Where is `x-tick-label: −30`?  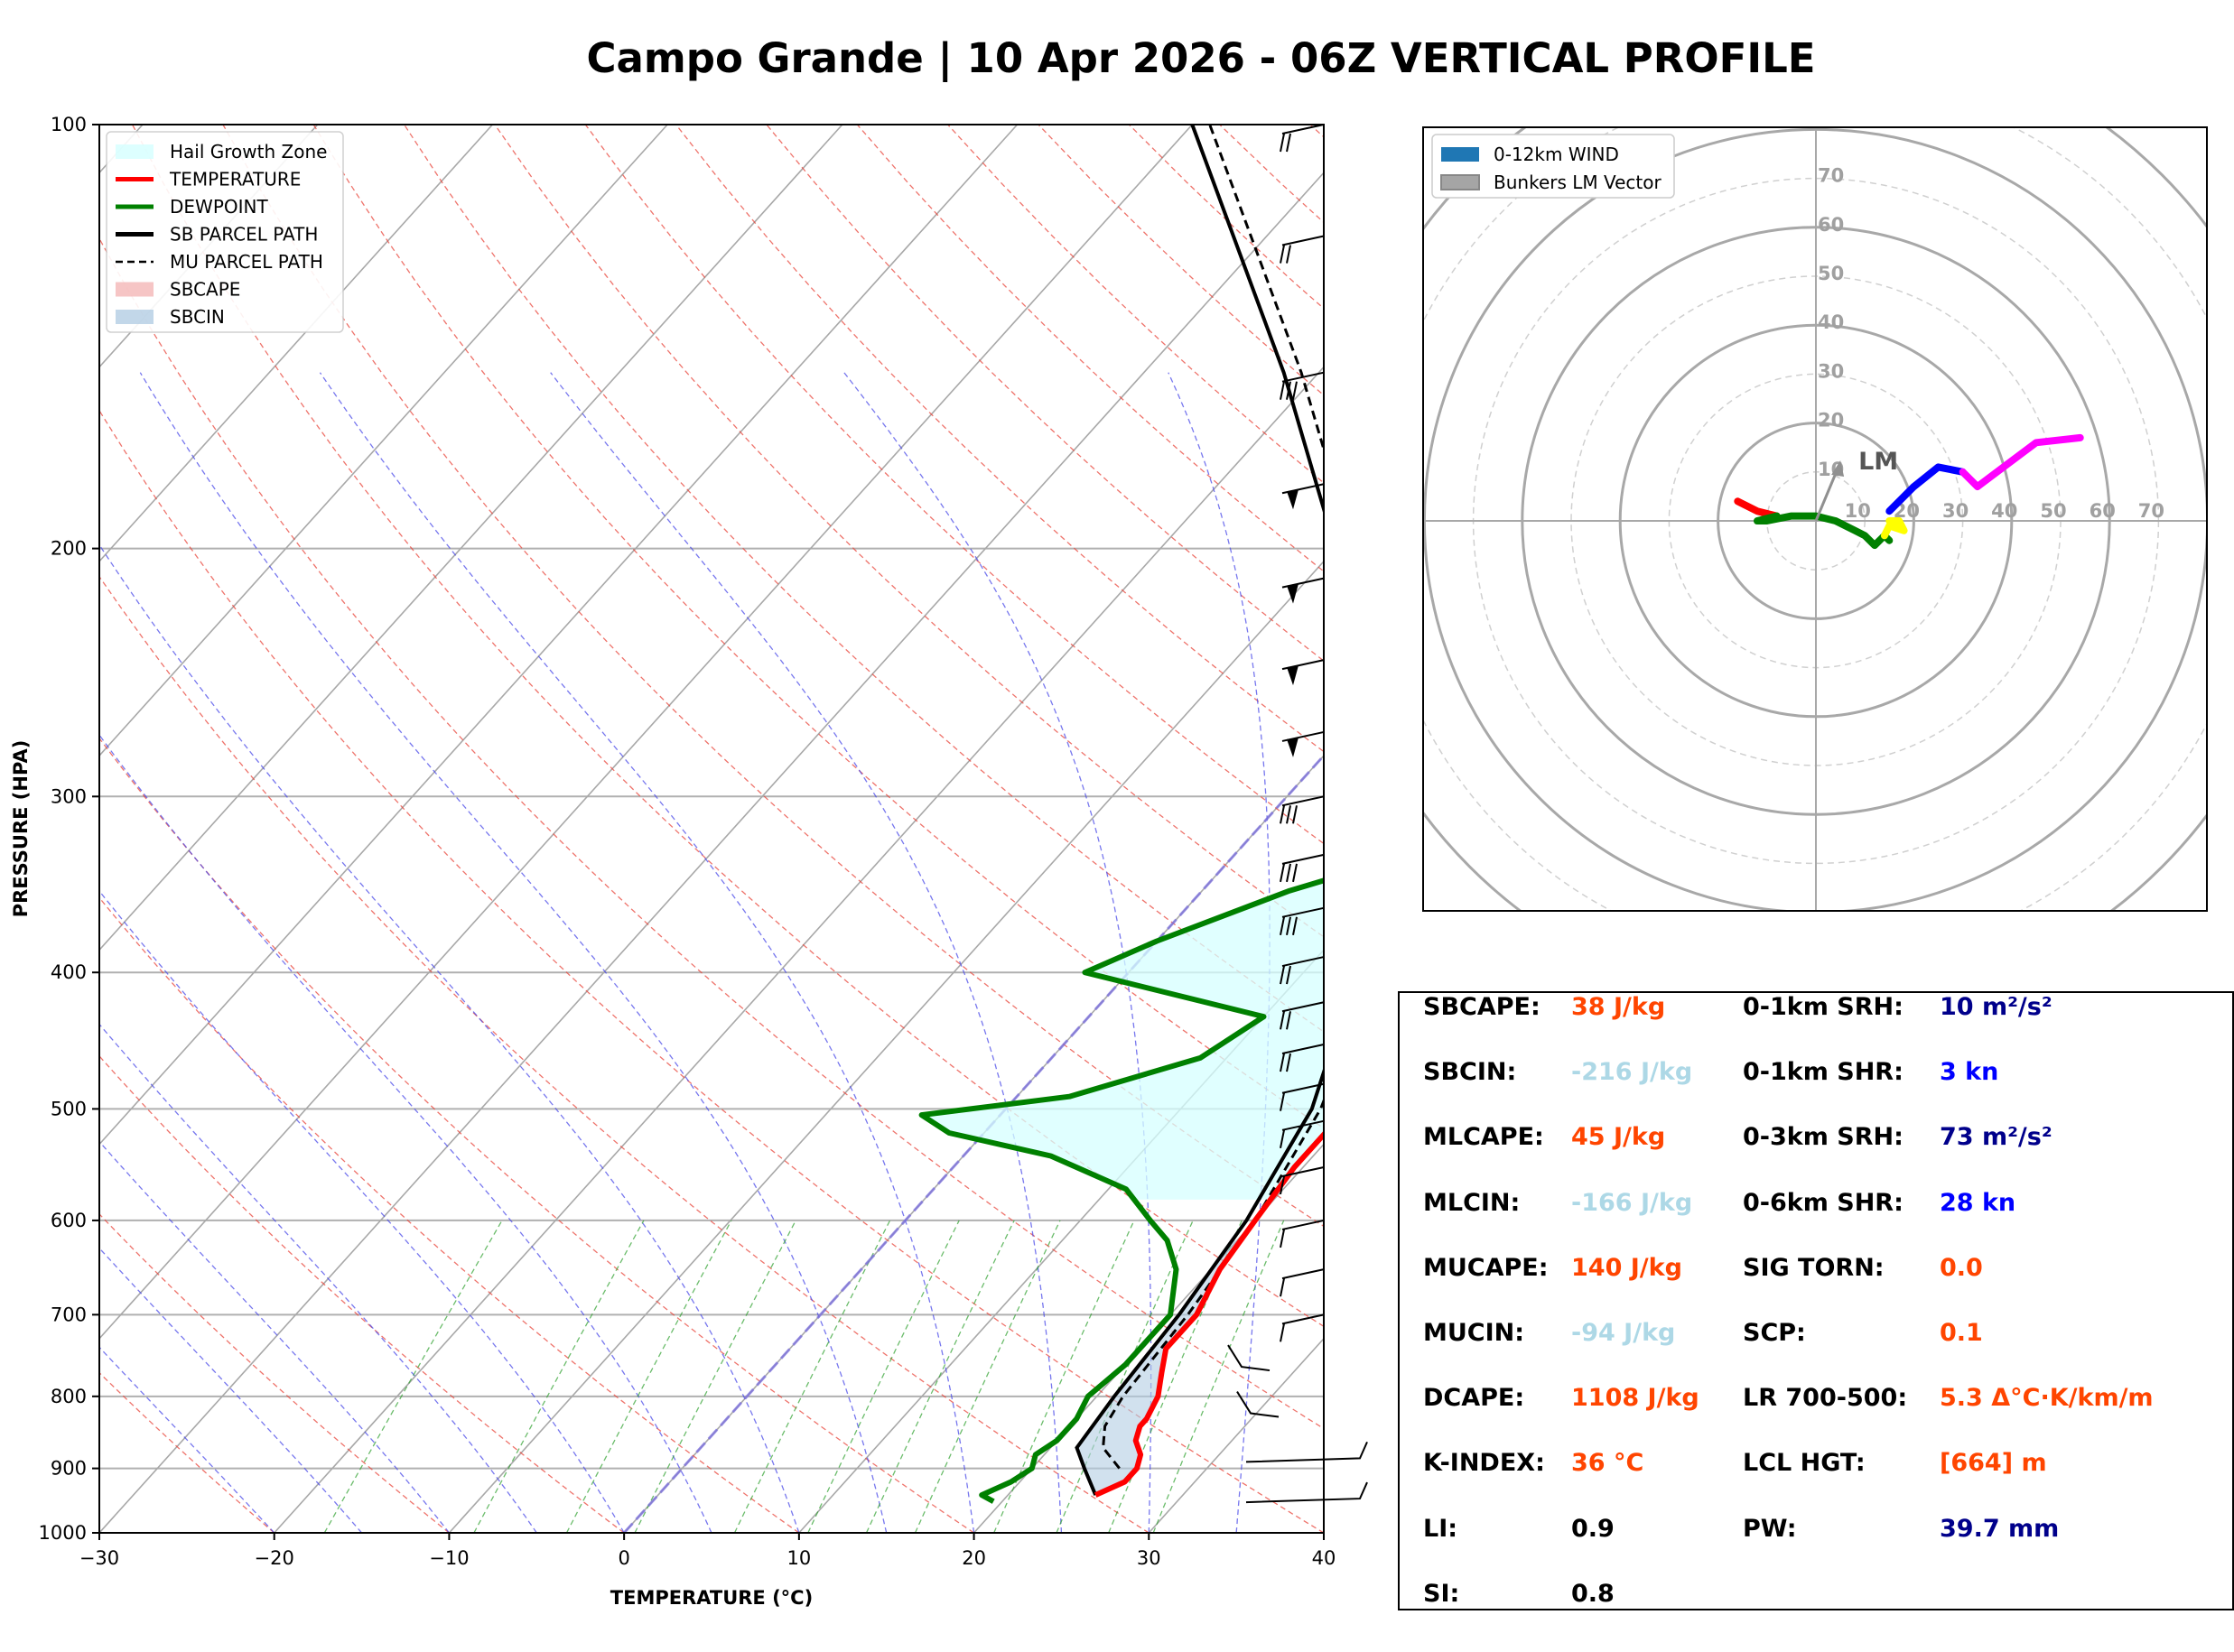 x-tick-label: −30 is located at coordinates (99, 1558).